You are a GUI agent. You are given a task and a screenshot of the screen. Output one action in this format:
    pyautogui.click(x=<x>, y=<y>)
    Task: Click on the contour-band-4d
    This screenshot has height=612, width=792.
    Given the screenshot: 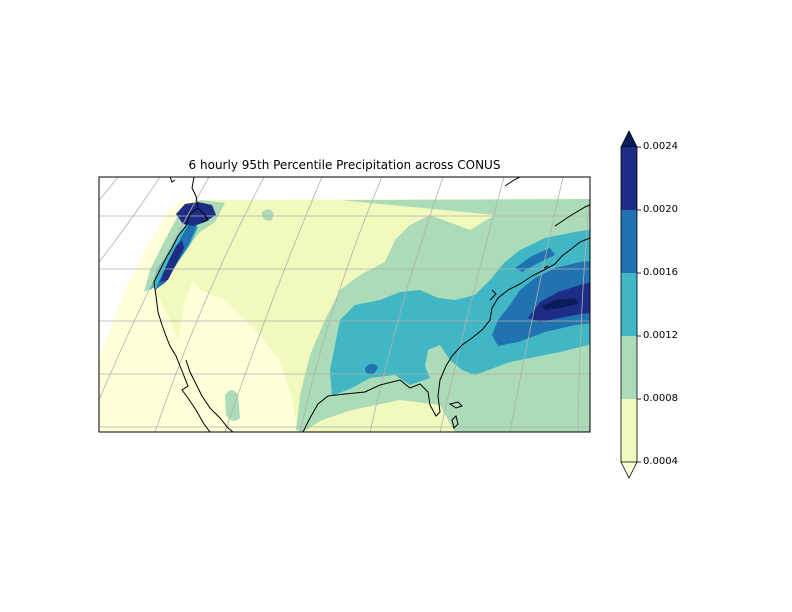 What is the action you would take?
    pyautogui.click(x=371, y=369)
    